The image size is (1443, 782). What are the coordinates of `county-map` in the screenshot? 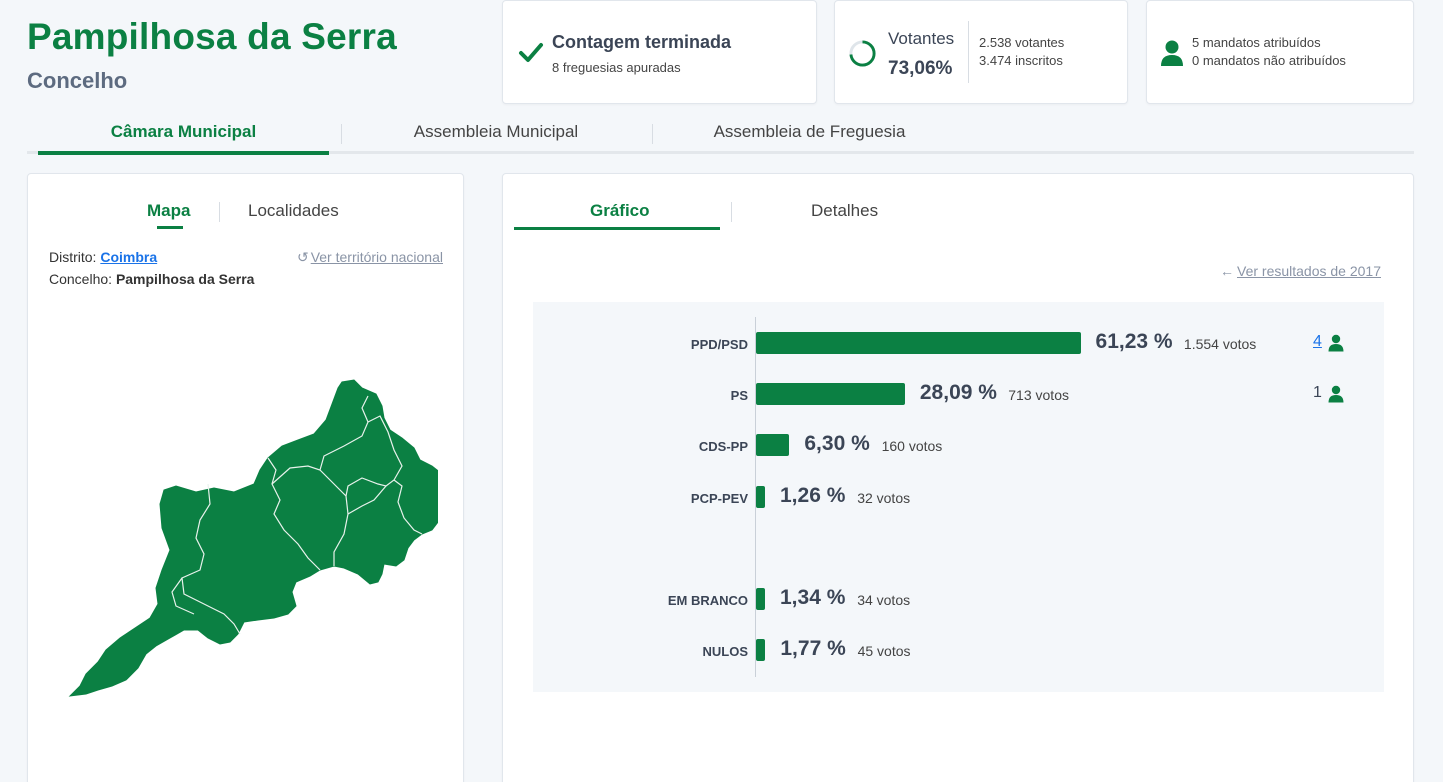 It's located at (248, 544).